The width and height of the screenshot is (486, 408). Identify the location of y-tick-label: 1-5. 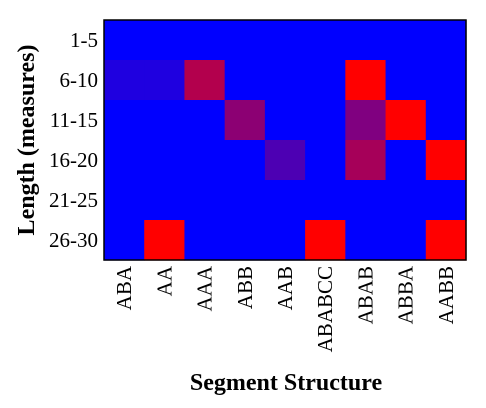
(84, 40).